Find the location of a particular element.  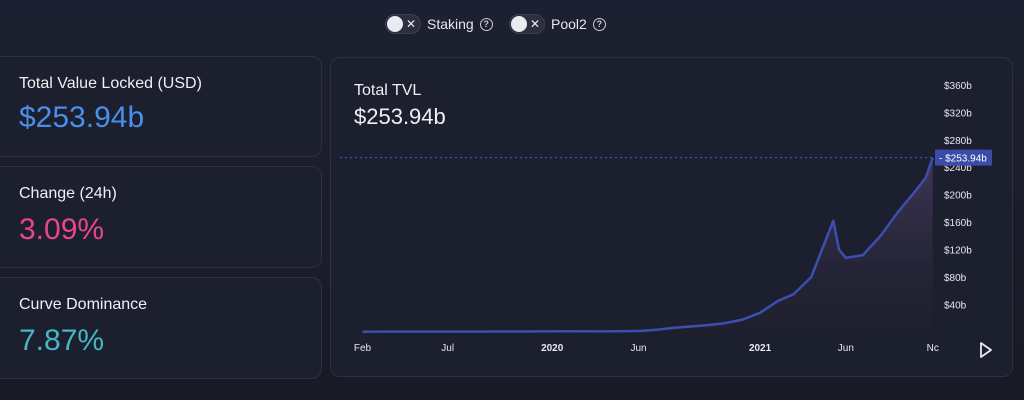

pool2-toggle-group: ✕ Pool2 ? is located at coordinates (557, 24).